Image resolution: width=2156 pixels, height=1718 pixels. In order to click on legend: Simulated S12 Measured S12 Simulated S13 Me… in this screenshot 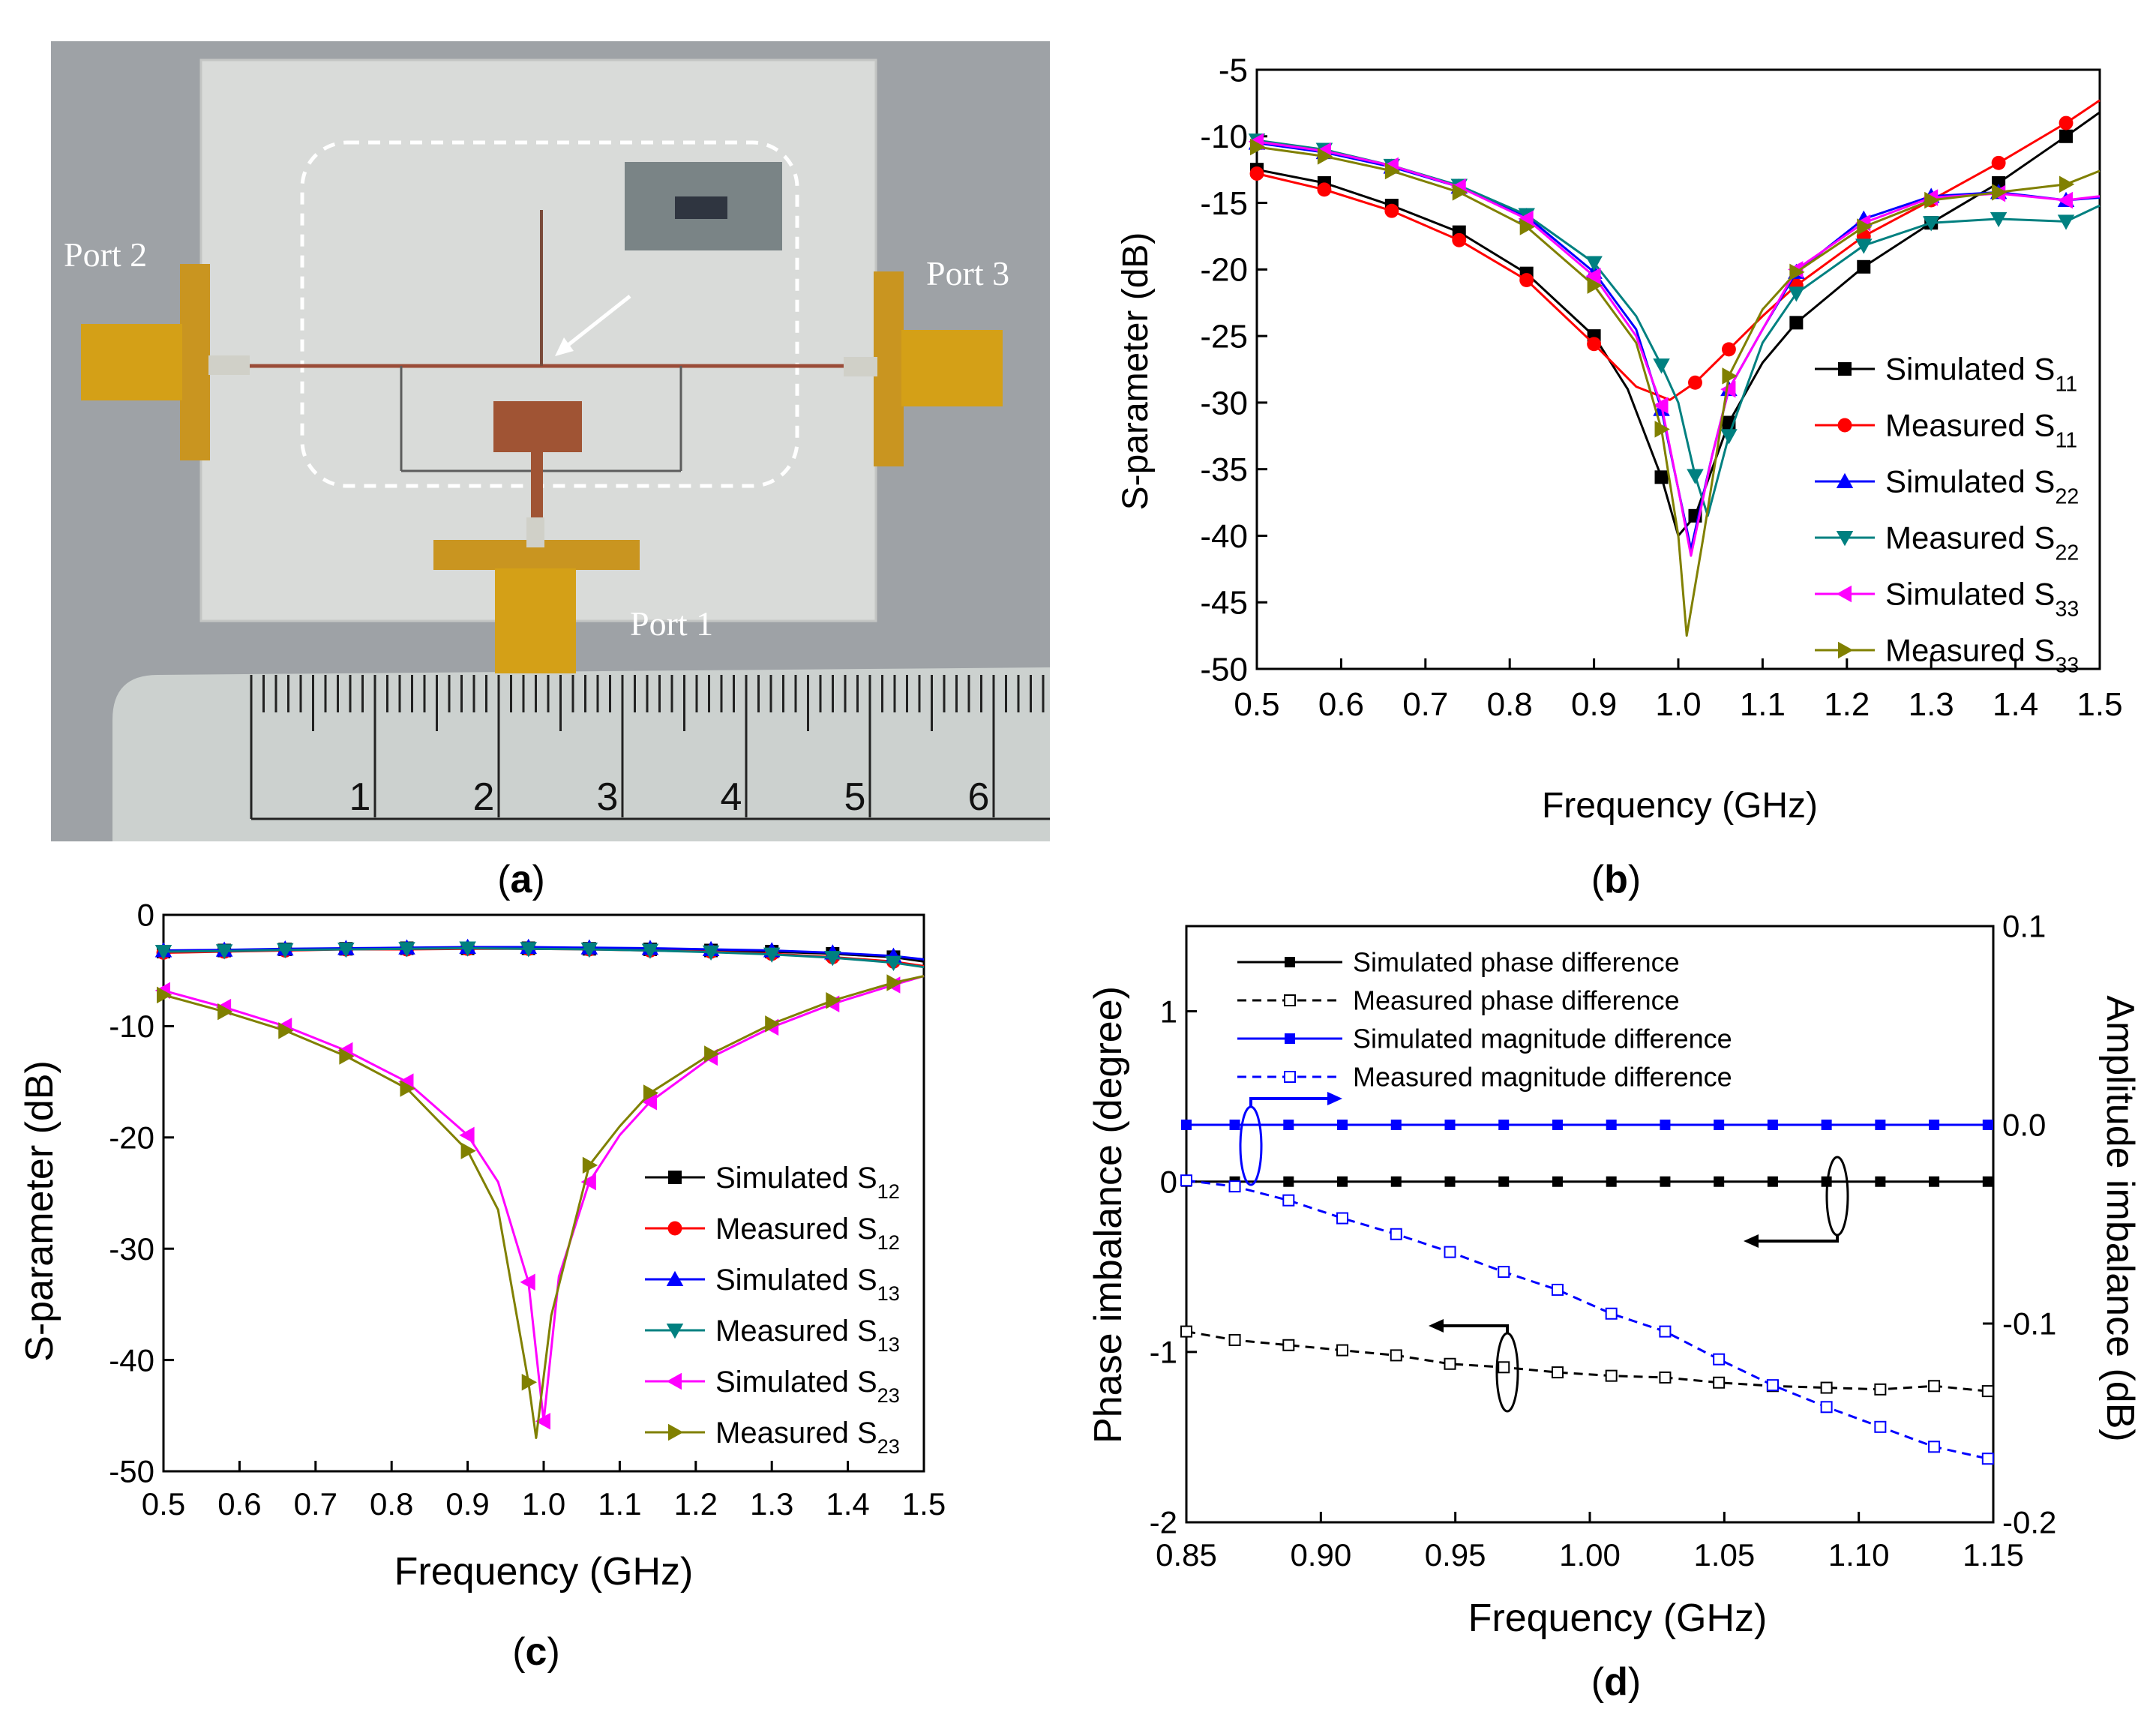, I will do `click(772, 1310)`.